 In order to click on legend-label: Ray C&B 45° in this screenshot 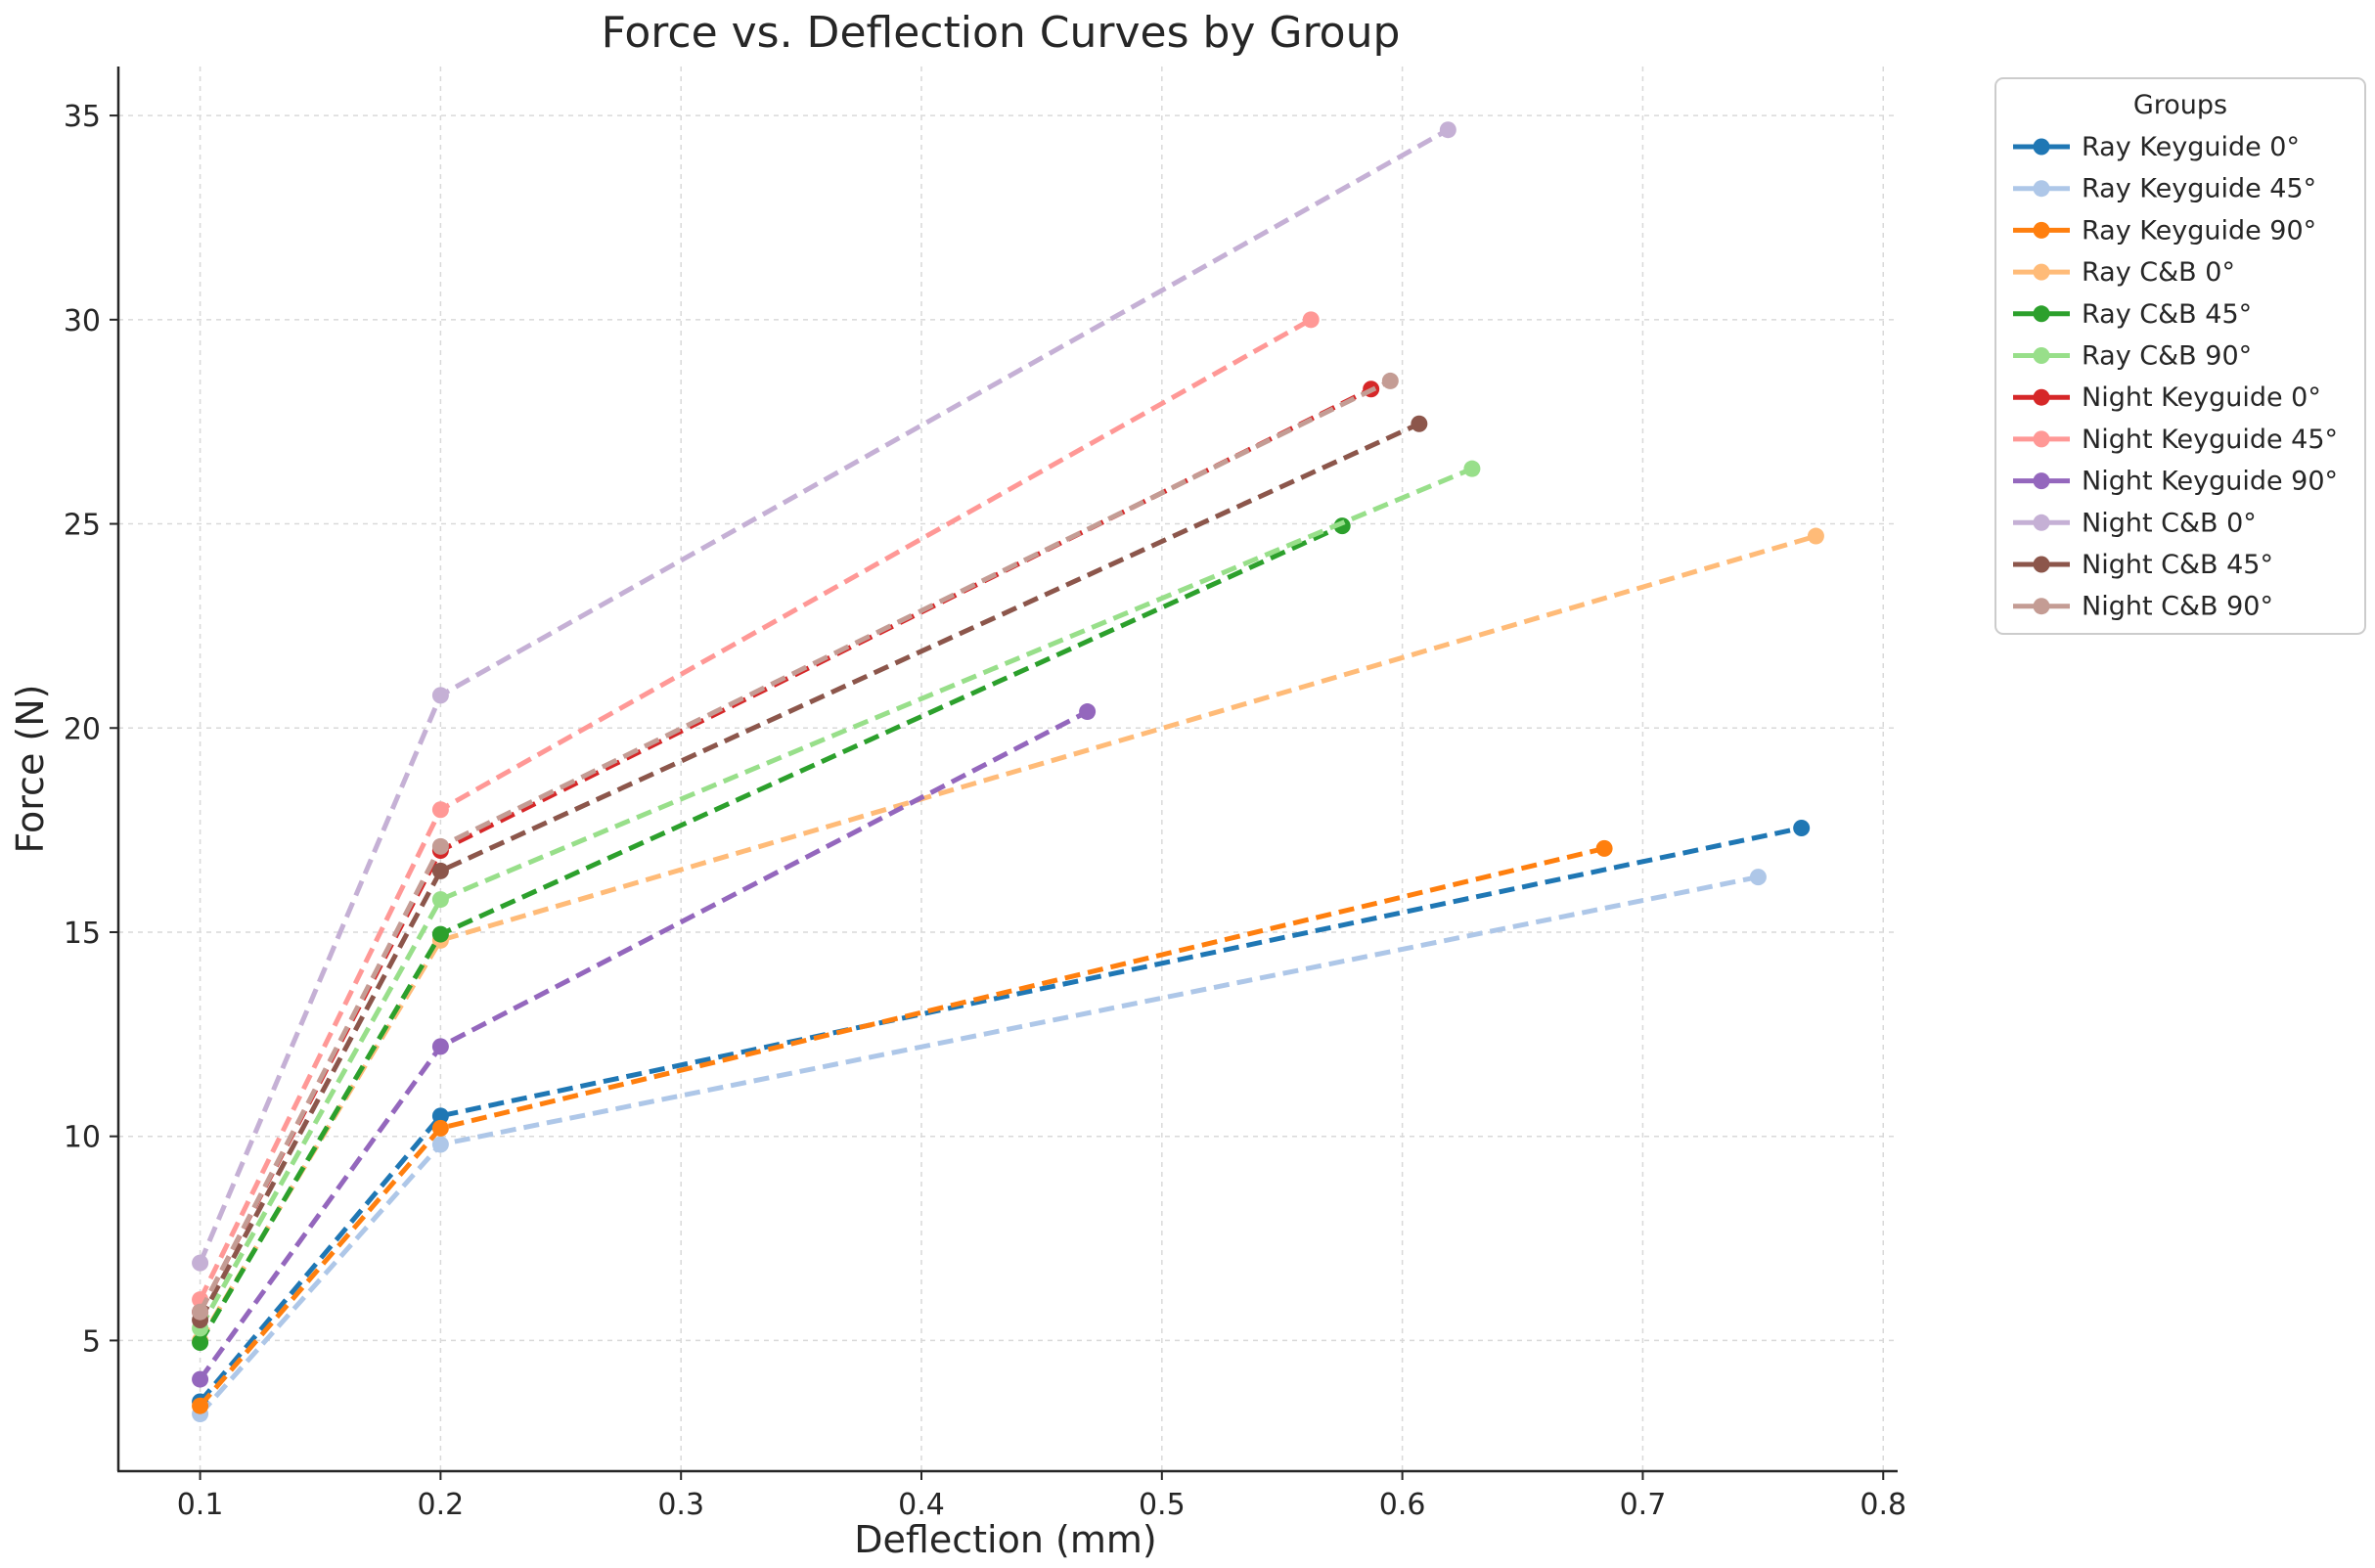, I will do `click(2167, 314)`.